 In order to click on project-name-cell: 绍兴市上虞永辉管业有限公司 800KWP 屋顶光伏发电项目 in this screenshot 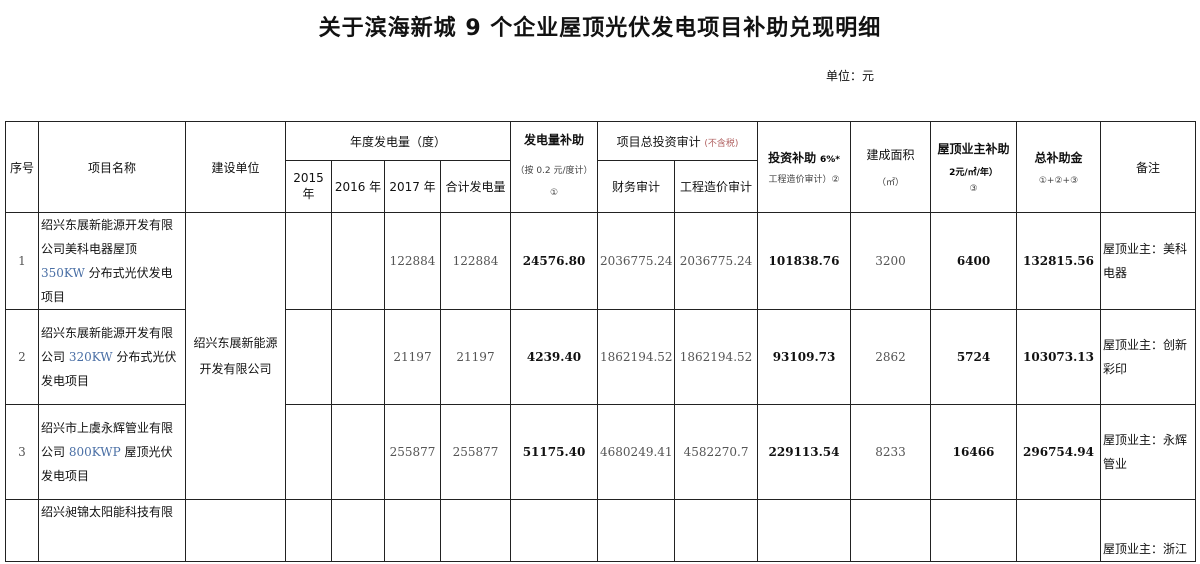, I will do `click(112, 452)`.